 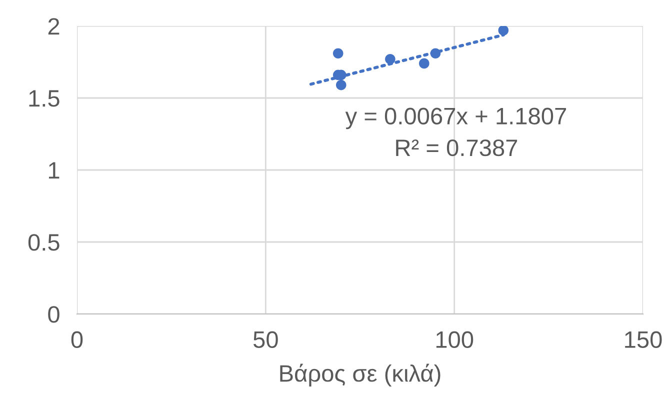 What do you see at coordinates (44, 242) in the screenshot?
I see `y-tick-label: 0.5` at bounding box center [44, 242].